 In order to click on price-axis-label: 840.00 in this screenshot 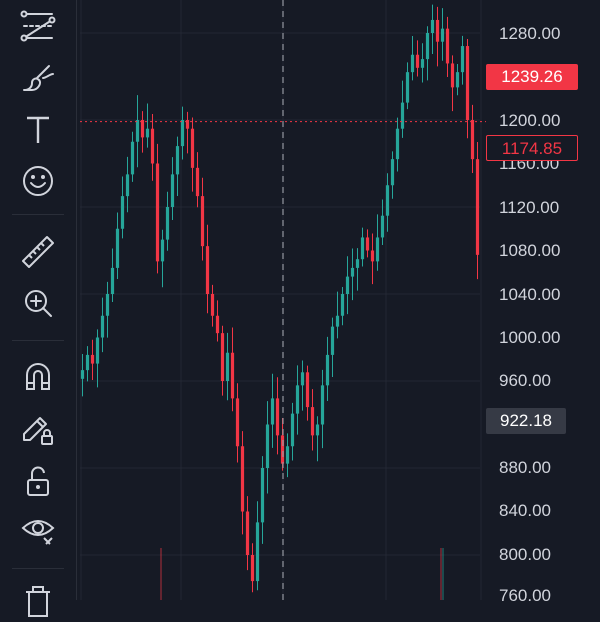, I will do `click(525, 510)`.